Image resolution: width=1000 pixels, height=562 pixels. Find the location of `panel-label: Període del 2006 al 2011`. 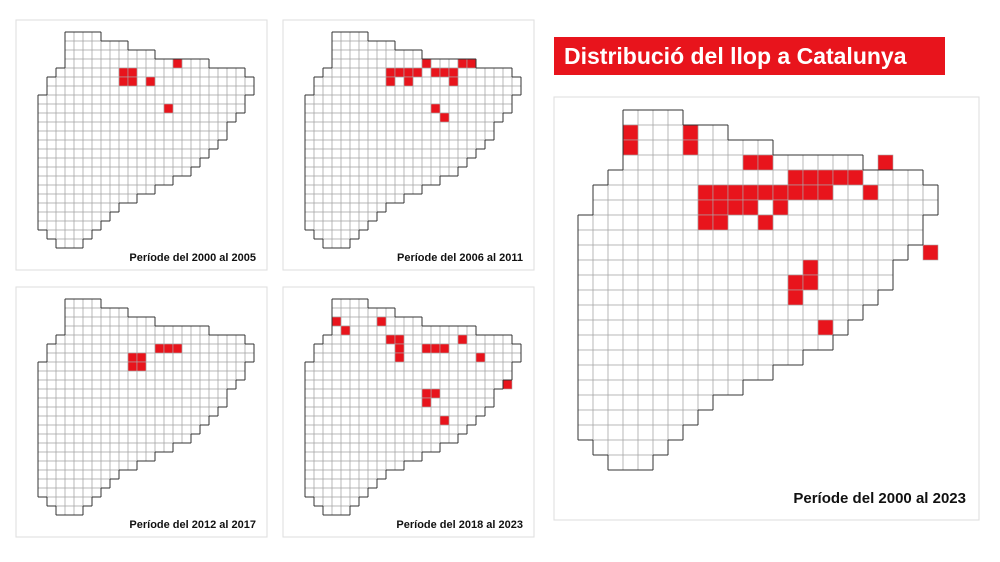

panel-label: Període del 2006 al 2011 is located at coordinates (460, 258).